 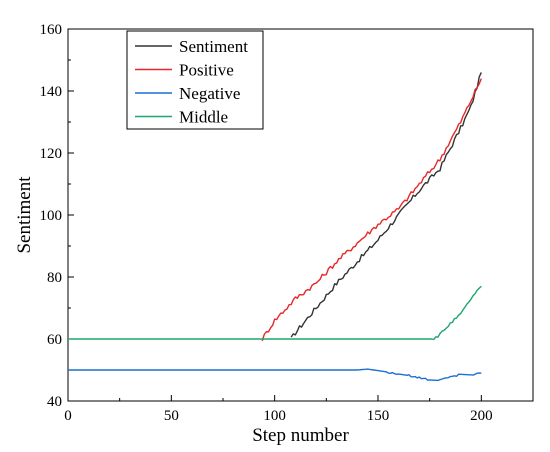 I want to click on series-line-middle, so click(x=275, y=313).